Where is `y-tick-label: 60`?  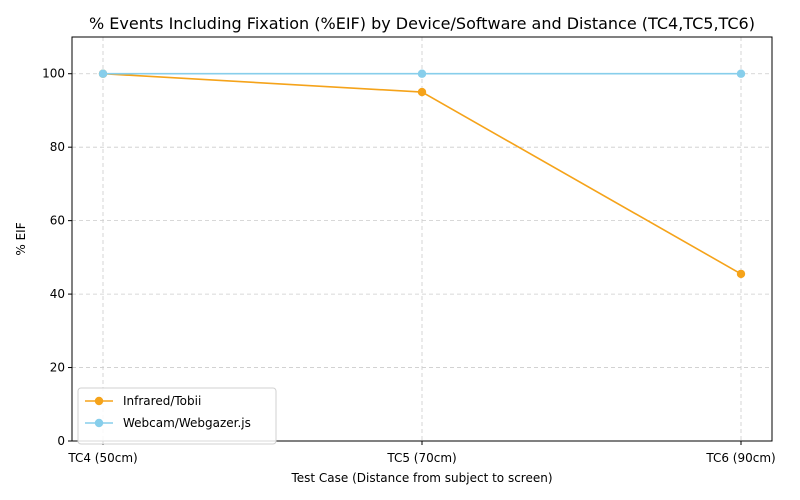 y-tick-label: 60 is located at coordinates (57, 221).